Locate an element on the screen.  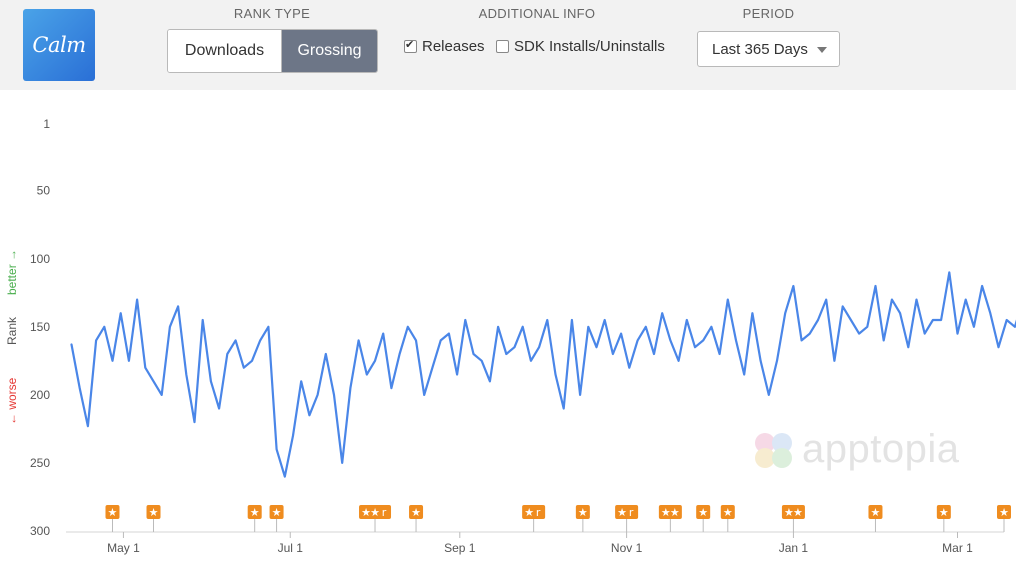
additional-info-title: ADDITIONAL INFO is located at coordinates (537, 13).